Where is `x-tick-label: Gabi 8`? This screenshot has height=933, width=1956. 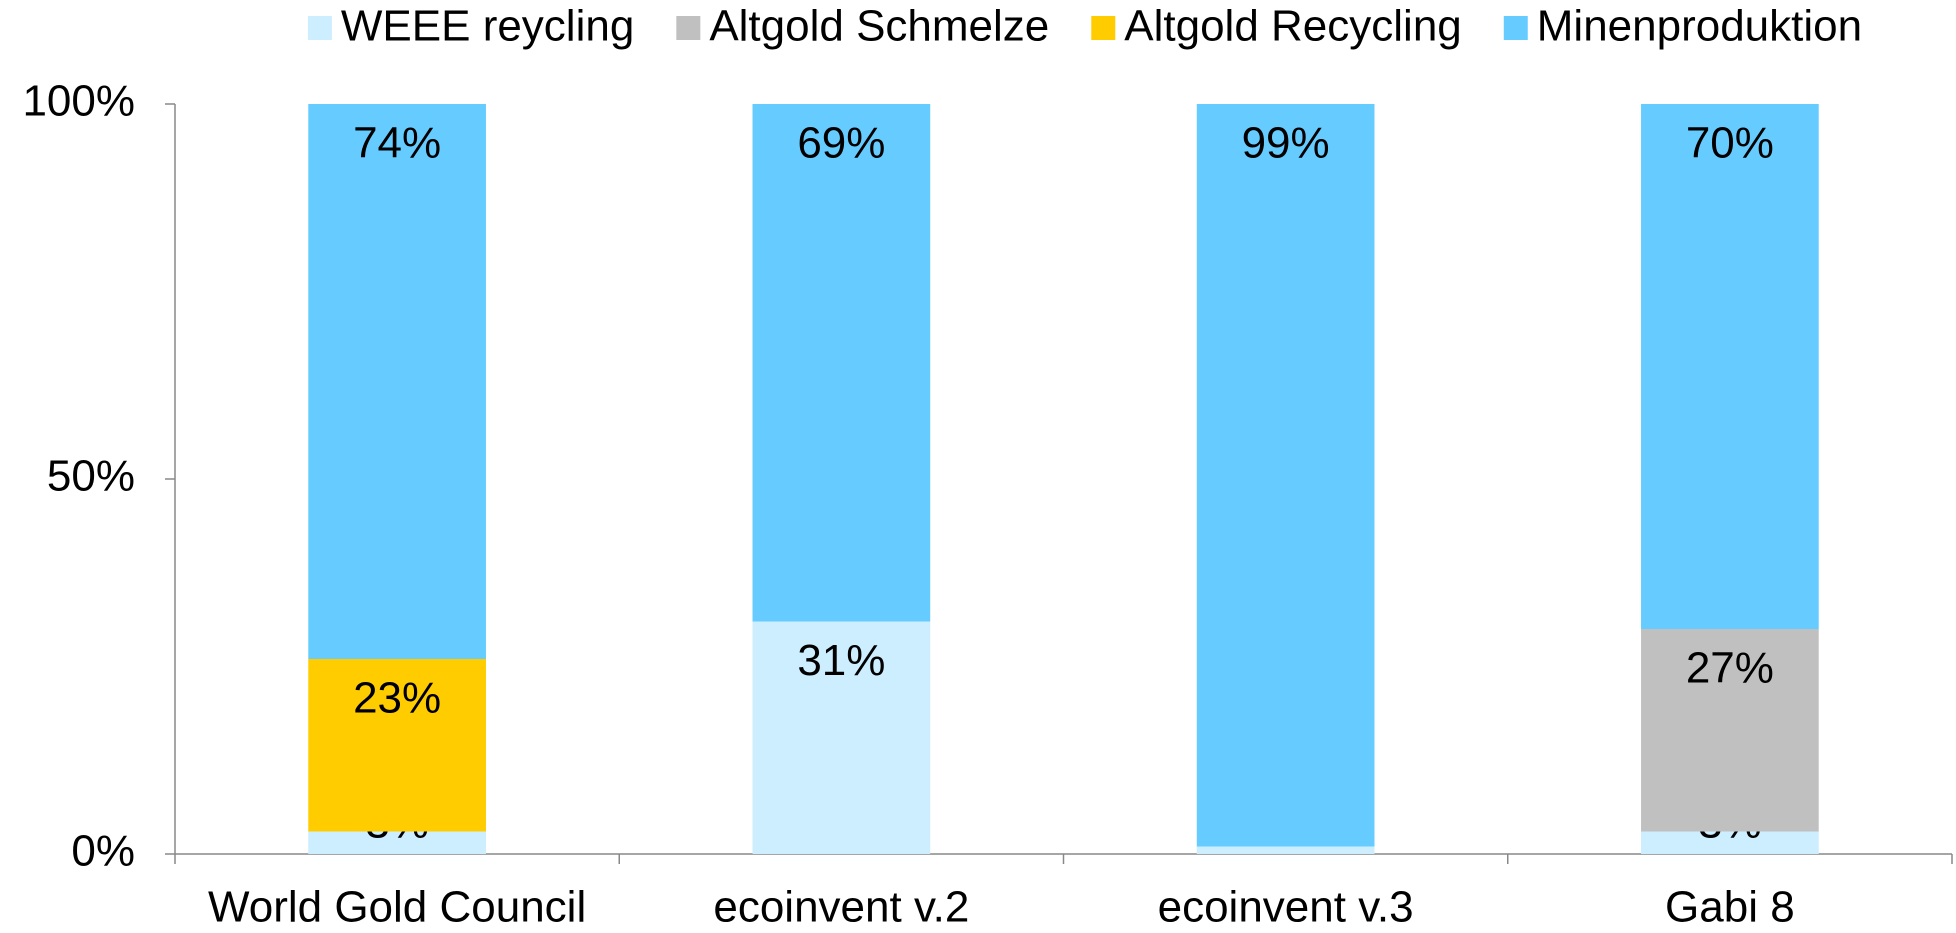
x-tick-label: Gabi 8 is located at coordinates (1730, 907).